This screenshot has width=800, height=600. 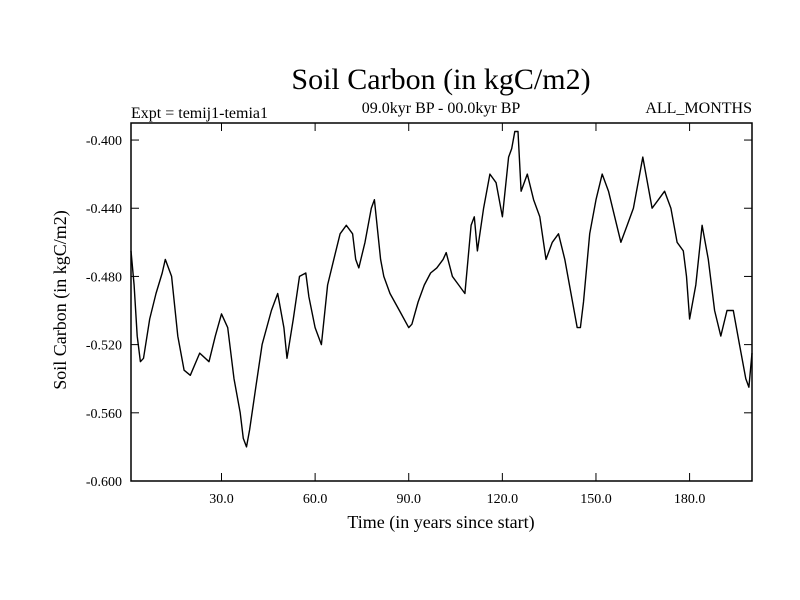 I want to click on period-label: 09.0kyr BP - 00.0kyr BP, so click(x=441, y=108).